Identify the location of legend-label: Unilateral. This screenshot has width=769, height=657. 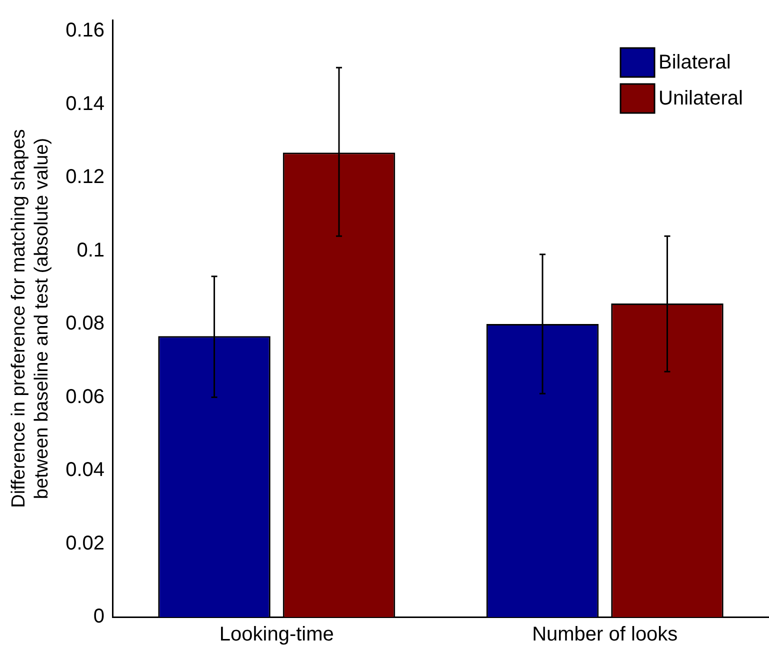
(700, 99).